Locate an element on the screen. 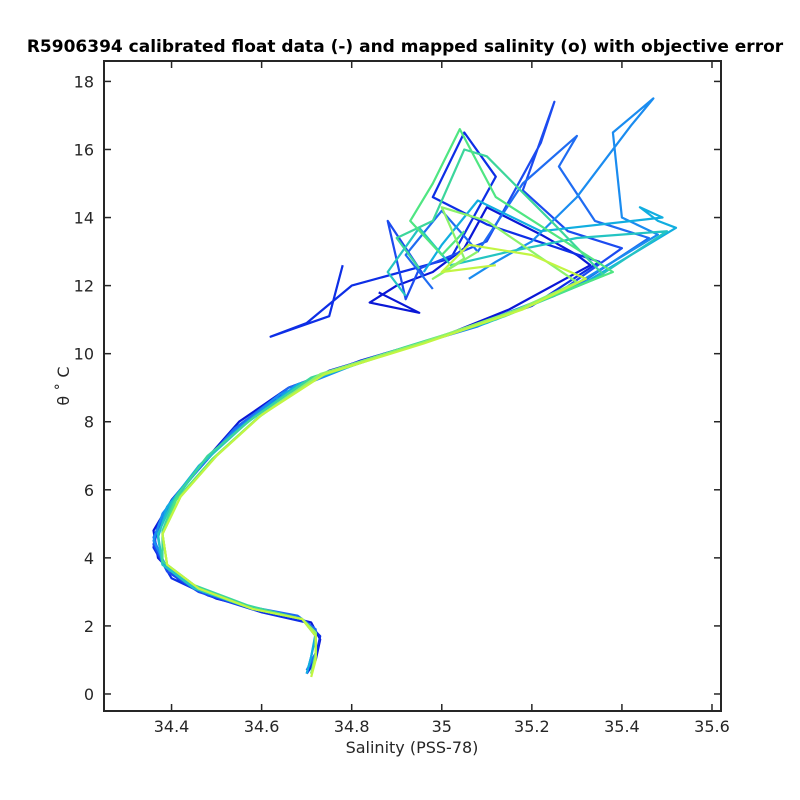 This screenshot has height=800, width=800. x-tick-label: 35.4 is located at coordinates (622, 726).